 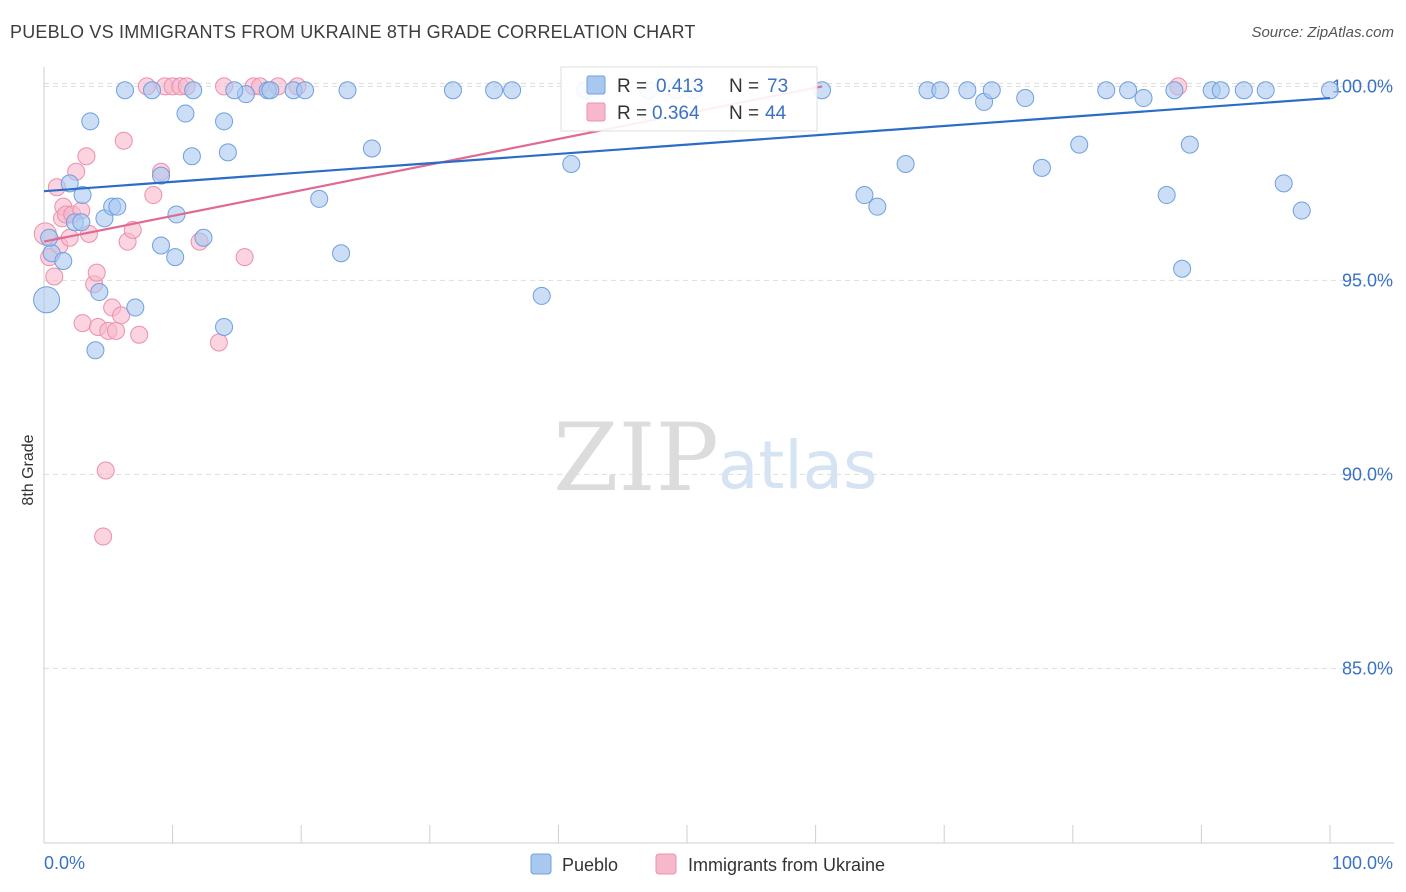 What do you see at coordinates (1367, 474) in the screenshot?
I see `y-tick-label: 90.0%` at bounding box center [1367, 474].